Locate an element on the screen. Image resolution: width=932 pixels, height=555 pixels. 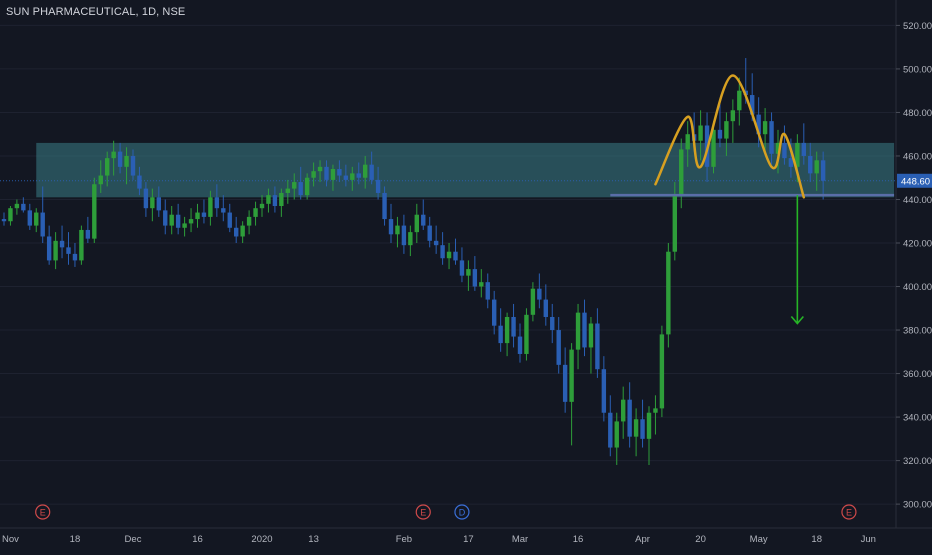
dividend-event-marker: D is located at coordinates (462, 512).